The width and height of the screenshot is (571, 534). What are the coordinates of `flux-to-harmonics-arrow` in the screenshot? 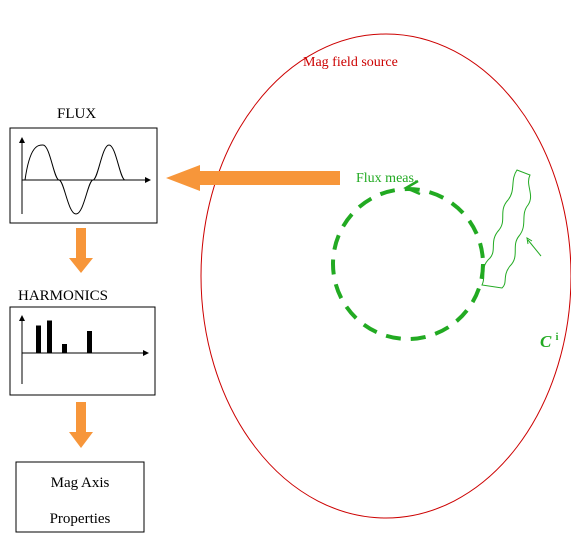 It's located at (81, 250).